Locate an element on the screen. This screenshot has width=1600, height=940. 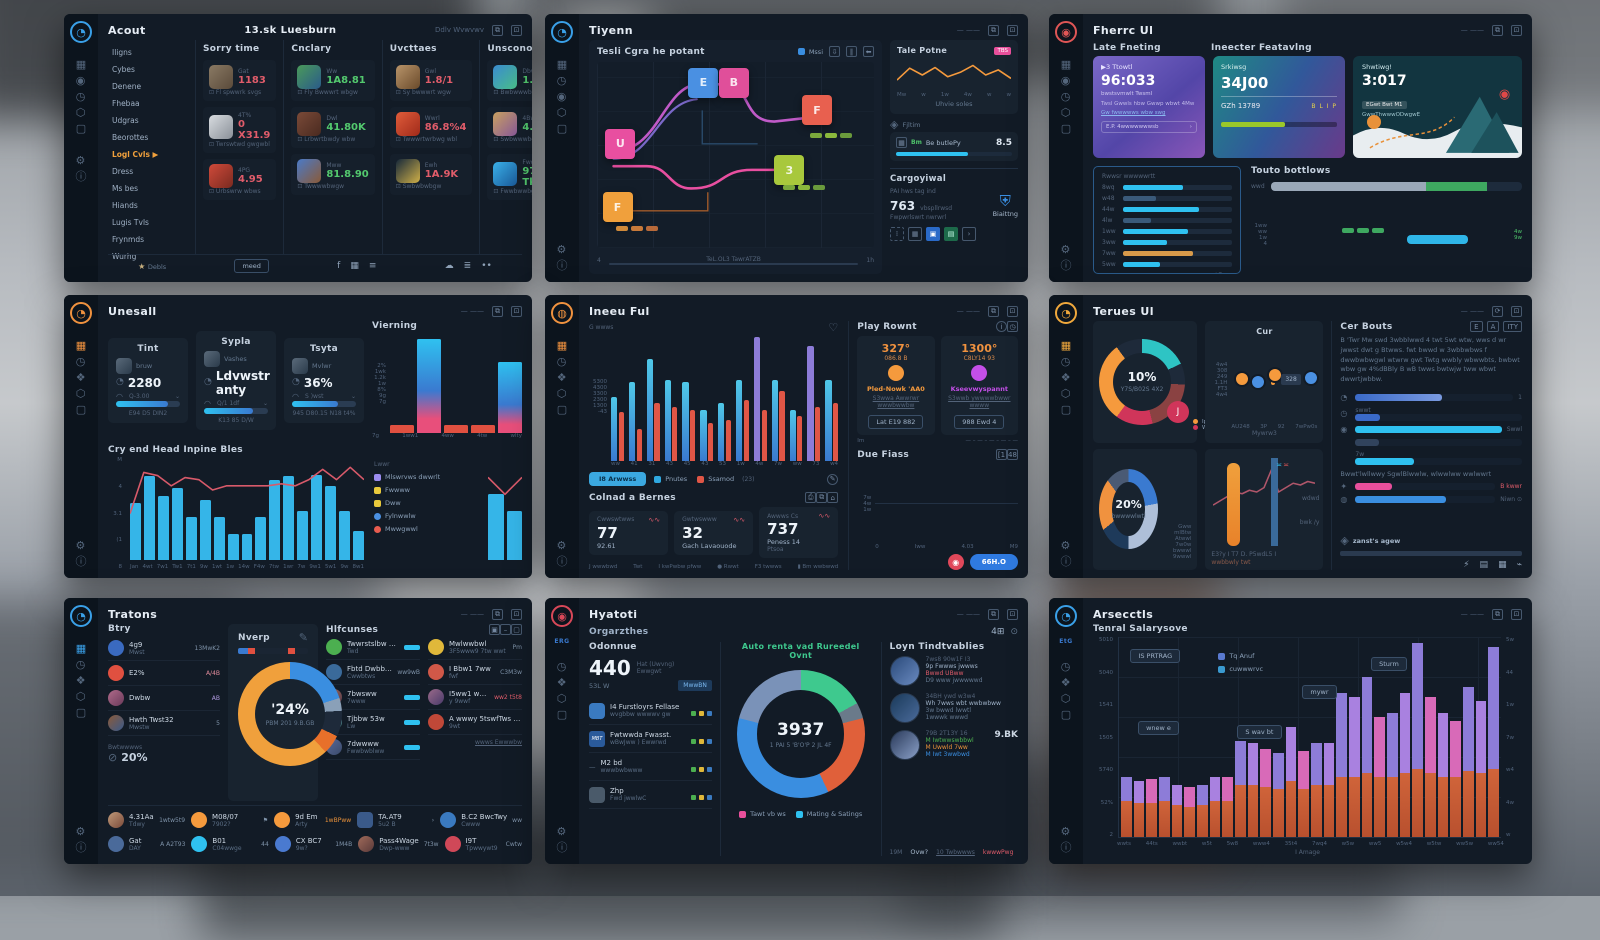
next-icon: › is located at coordinates (969, 234).